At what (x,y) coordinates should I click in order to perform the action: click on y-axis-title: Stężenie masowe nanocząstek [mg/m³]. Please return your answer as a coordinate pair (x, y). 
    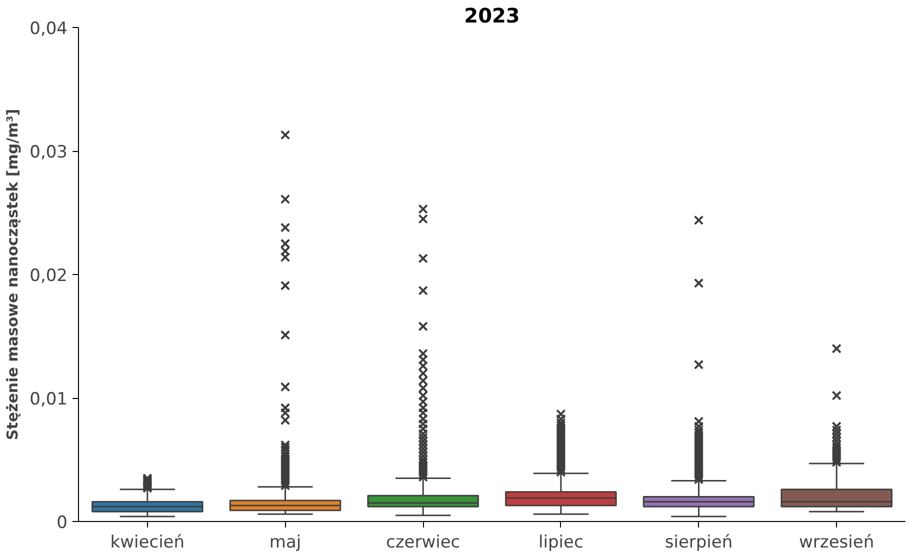
    Looking at the image, I should click on (13, 274).